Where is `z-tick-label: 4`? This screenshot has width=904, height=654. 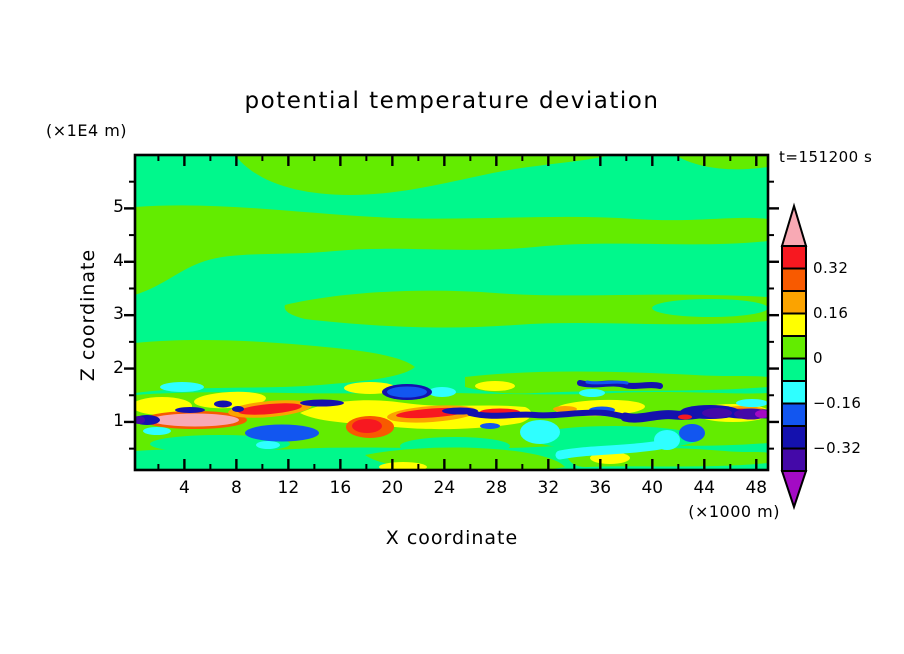 z-tick-label: 4 is located at coordinates (118, 260).